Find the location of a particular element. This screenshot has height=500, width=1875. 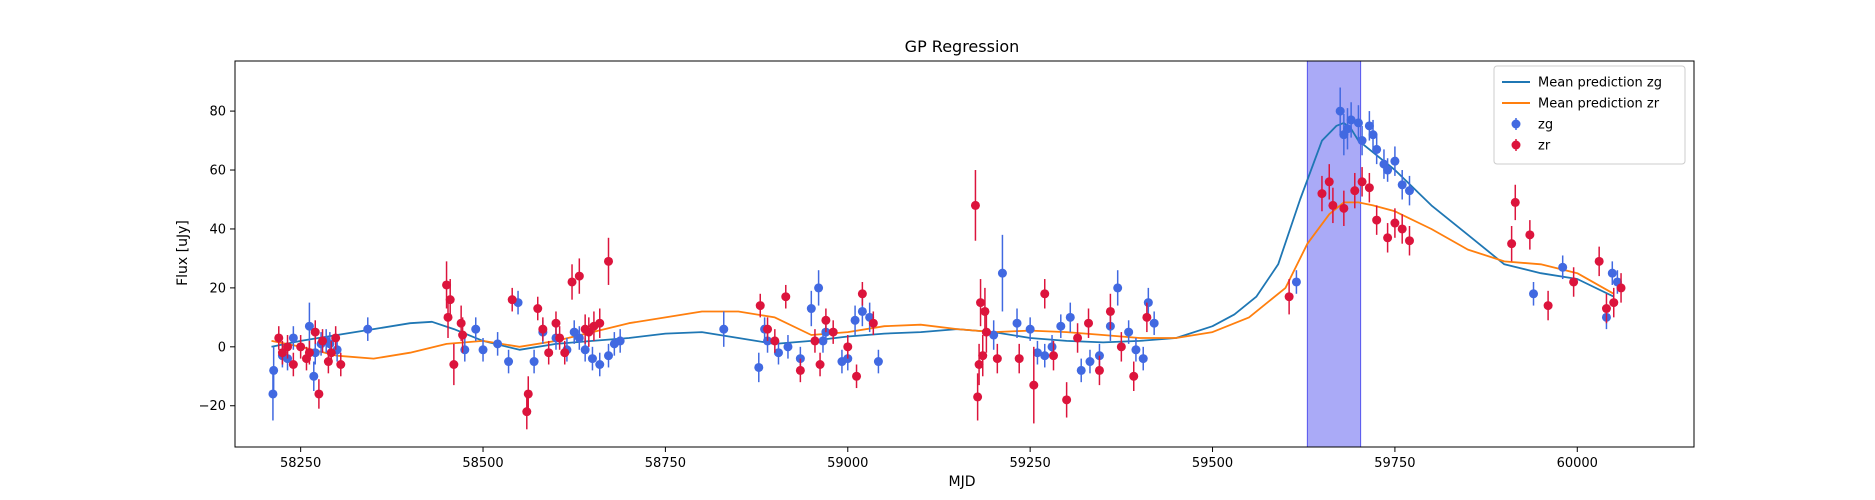

x-tick-label: 58750 is located at coordinates (665, 463).